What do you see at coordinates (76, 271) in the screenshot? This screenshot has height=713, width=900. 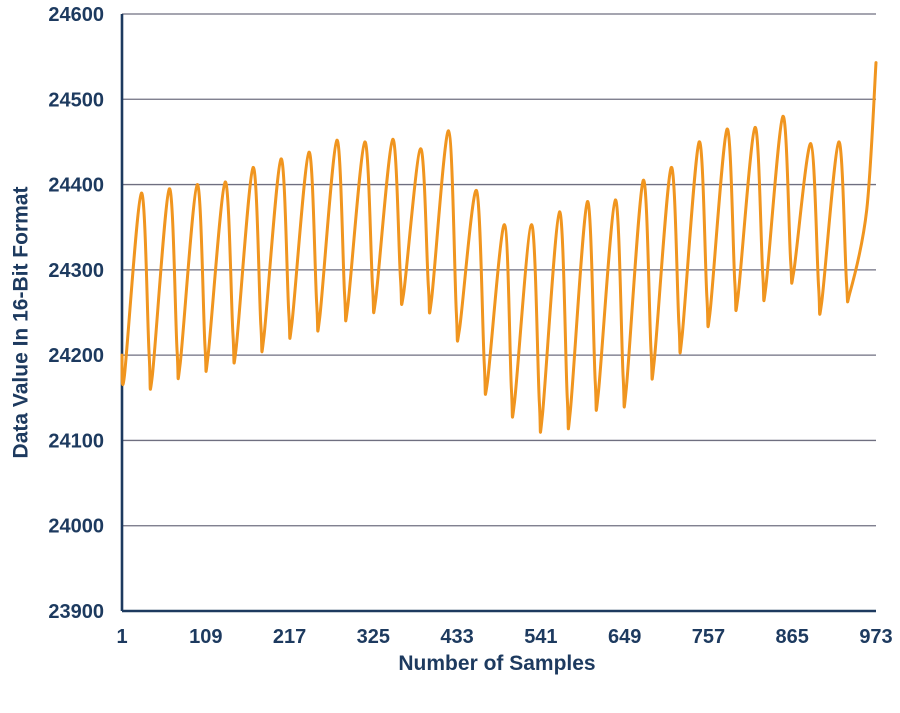 I see `y-tick-label-24300: 24300` at bounding box center [76, 271].